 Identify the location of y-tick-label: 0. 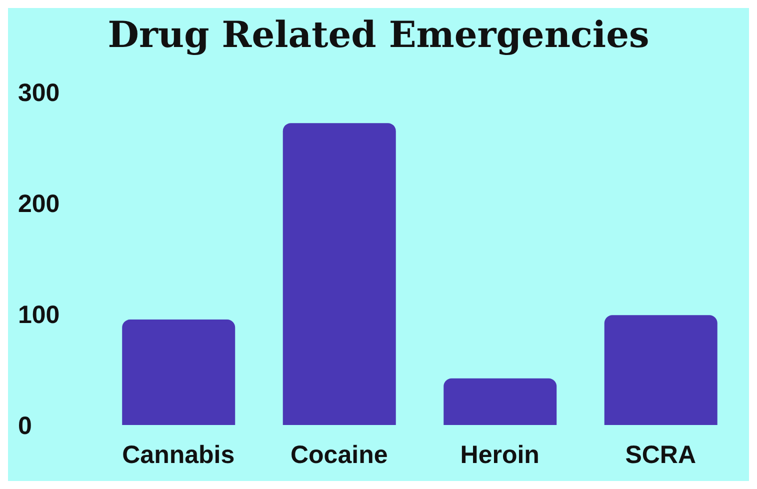
(25, 426).